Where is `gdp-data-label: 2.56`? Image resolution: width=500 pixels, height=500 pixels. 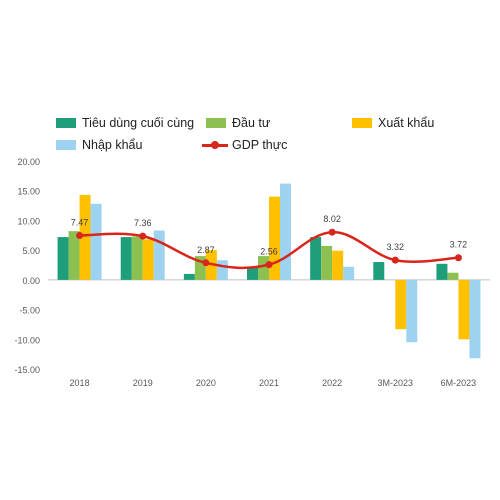
gdp-data-label: 2.56 is located at coordinates (269, 252).